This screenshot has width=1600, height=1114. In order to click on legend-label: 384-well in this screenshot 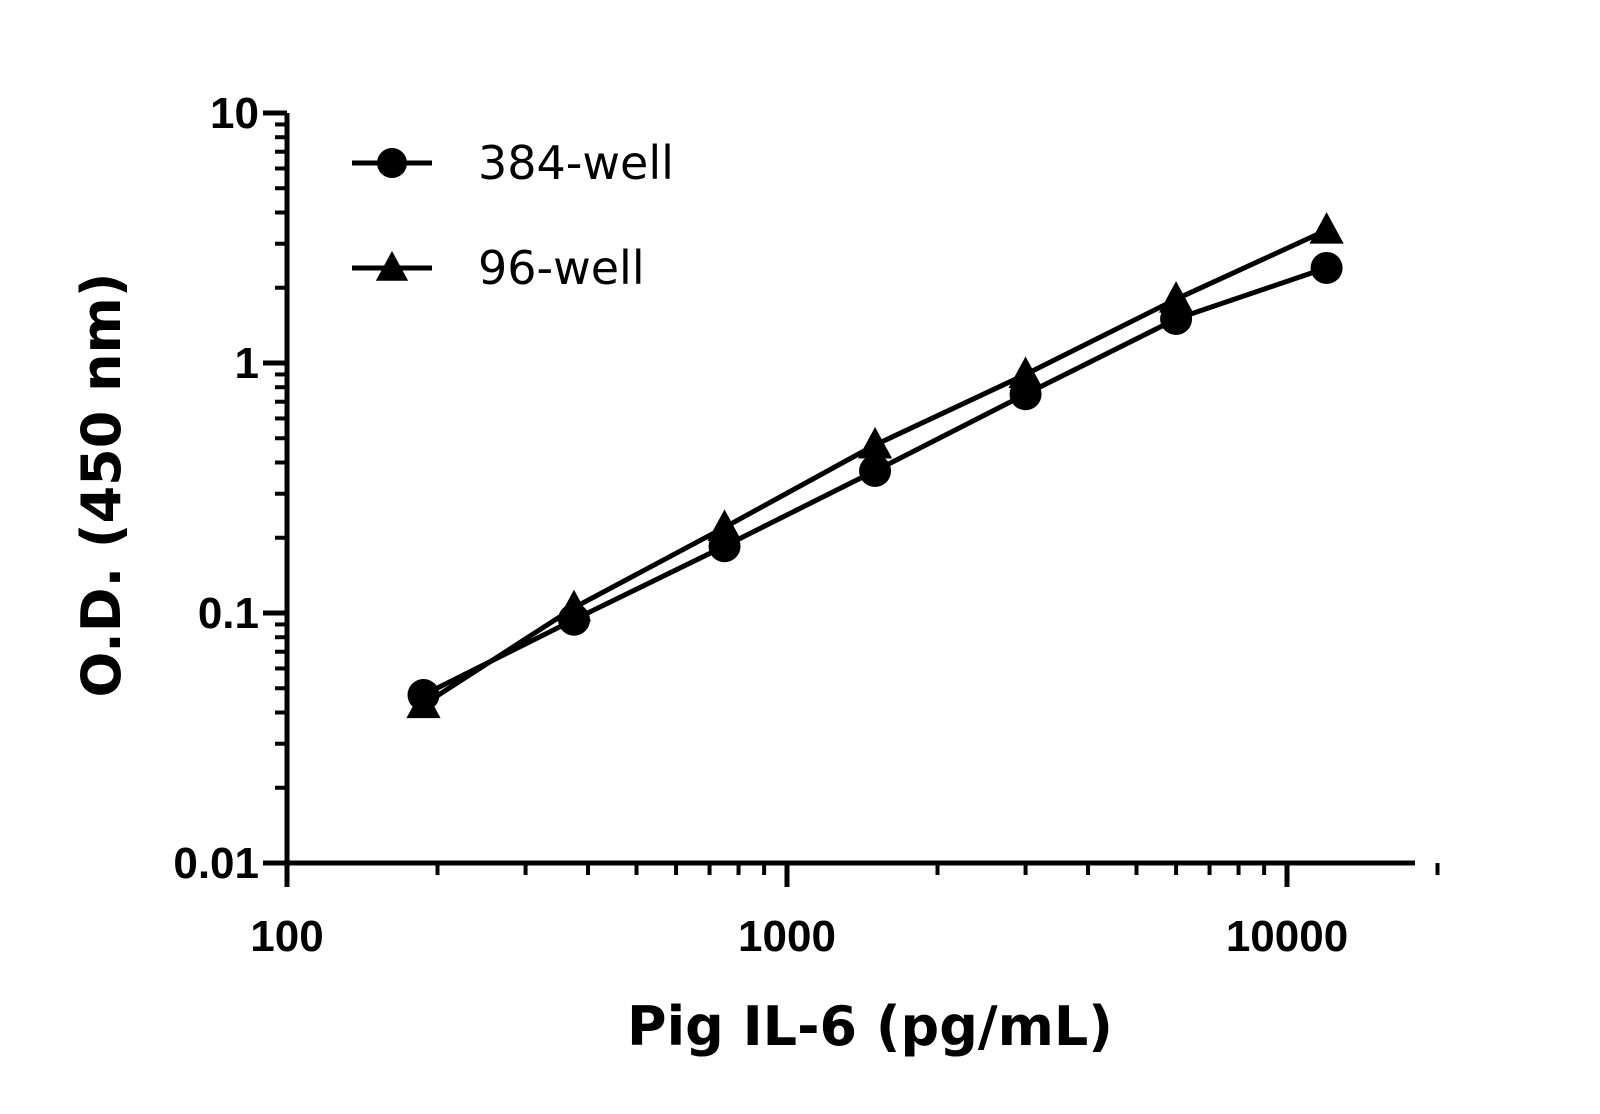, I will do `click(576, 163)`.